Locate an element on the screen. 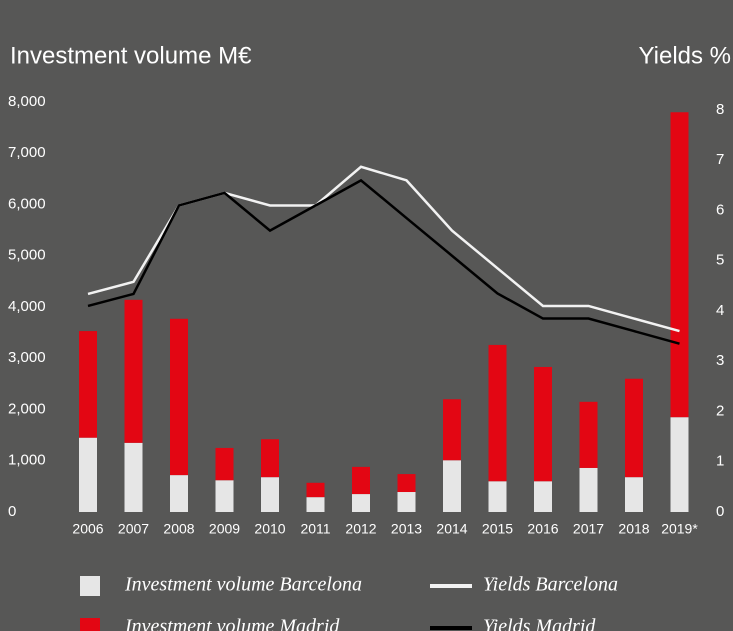  legend-label: Yields Madrid is located at coordinates (539, 623).